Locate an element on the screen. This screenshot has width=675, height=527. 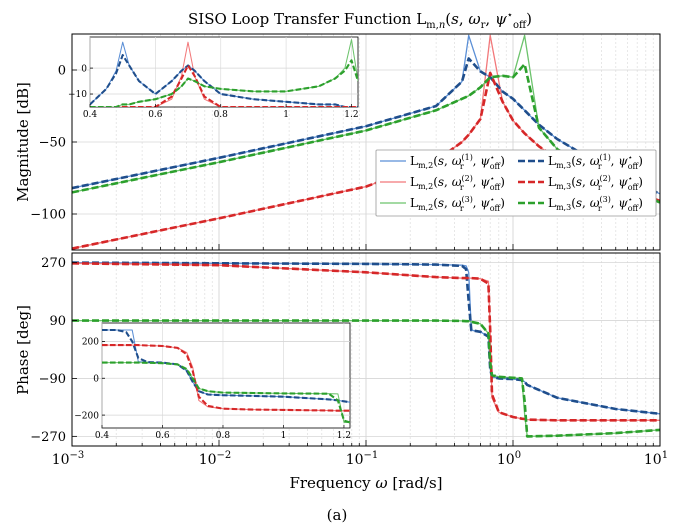
legend-entry: Lm,2(s, ω(1) r, ψ⋆ off) is located at coordinates (457, 162).